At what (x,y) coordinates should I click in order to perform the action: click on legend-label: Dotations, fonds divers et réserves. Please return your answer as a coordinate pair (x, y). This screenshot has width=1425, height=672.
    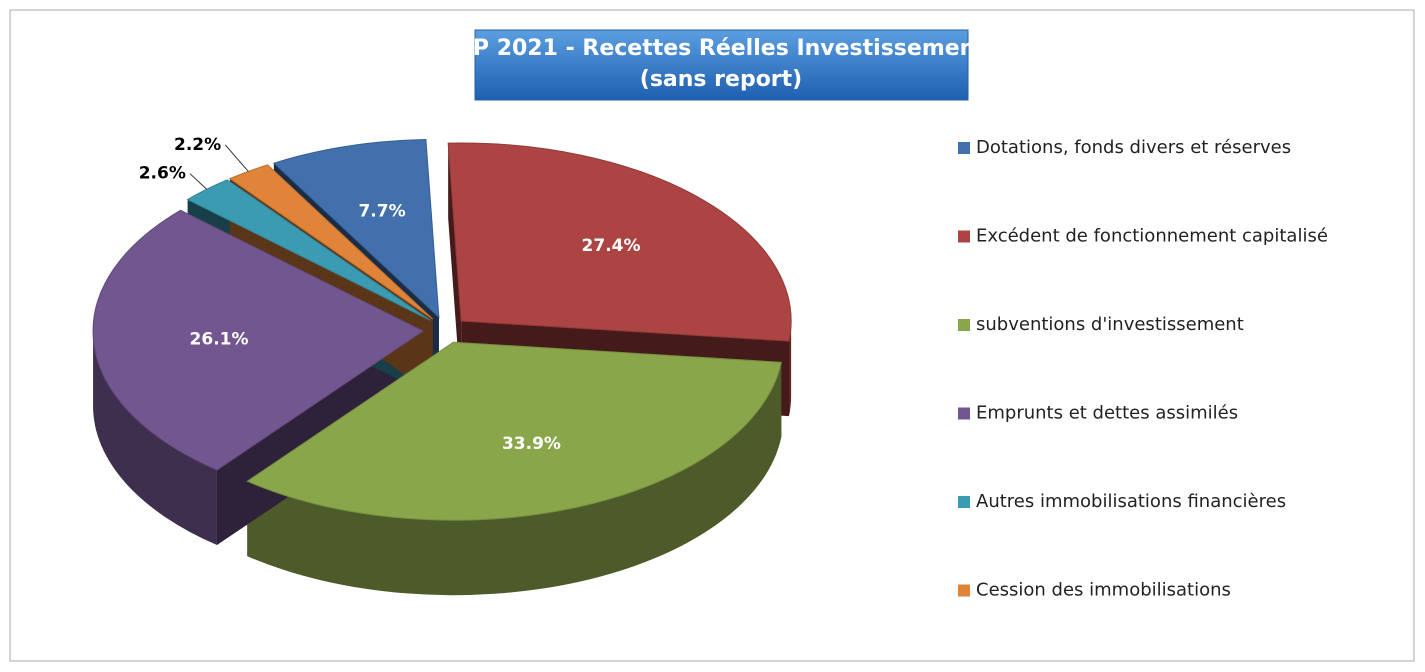
    Looking at the image, I should click on (1133, 147).